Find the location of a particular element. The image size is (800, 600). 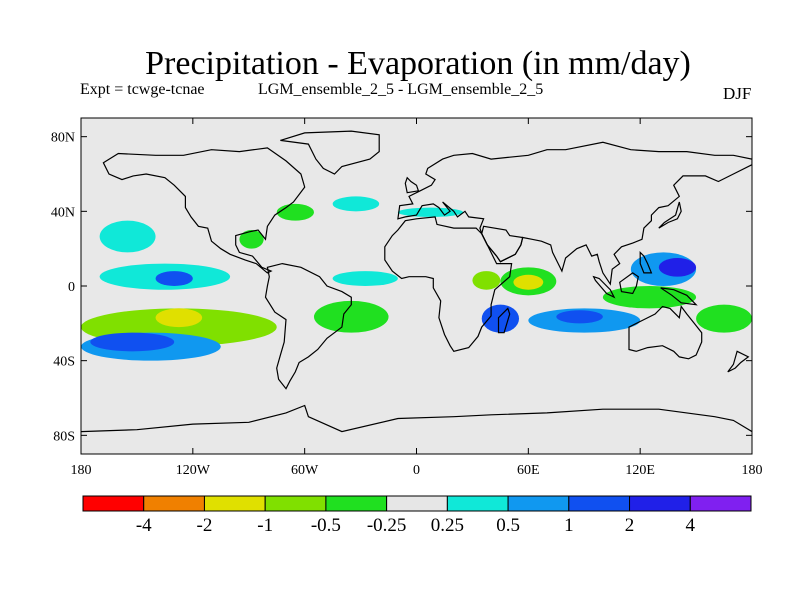

coastline-antarctica is located at coordinates (416, 418).